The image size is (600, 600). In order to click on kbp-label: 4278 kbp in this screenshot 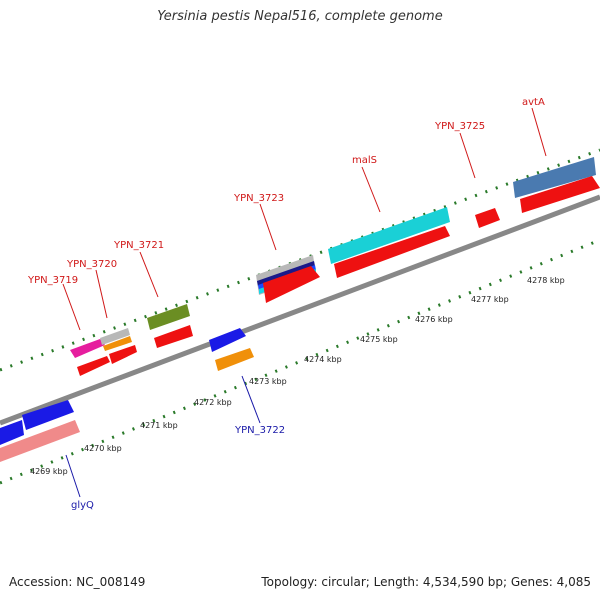, I will do `click(546, 280)`.